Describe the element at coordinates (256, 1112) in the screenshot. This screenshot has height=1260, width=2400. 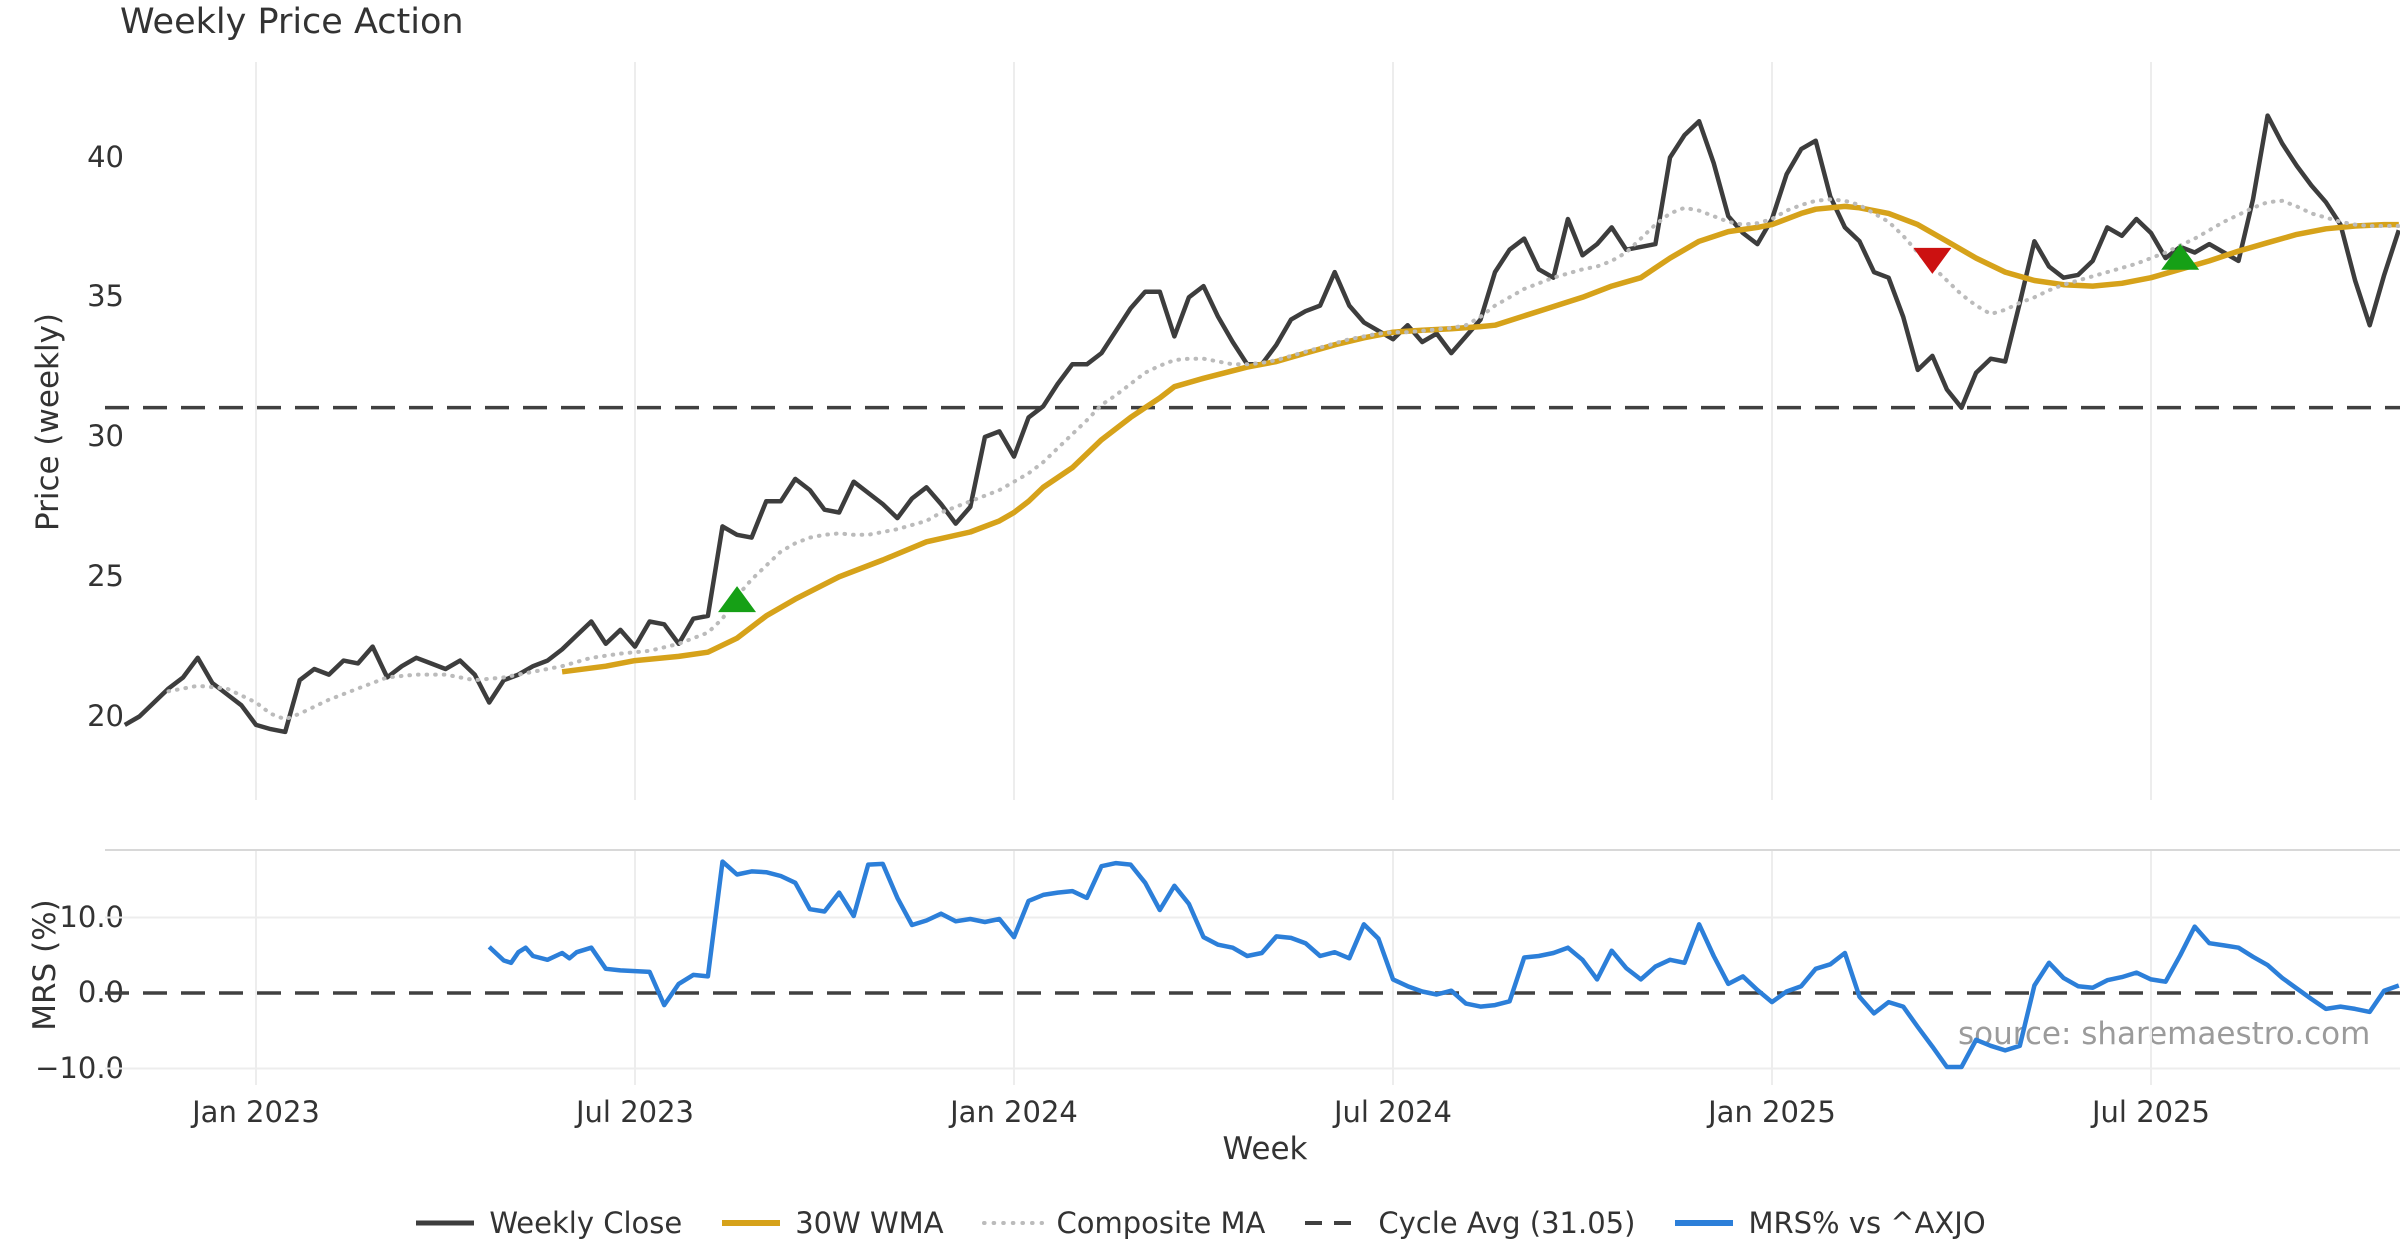
I see `x-tick-Jan-2023: Jan 2023` at that location.